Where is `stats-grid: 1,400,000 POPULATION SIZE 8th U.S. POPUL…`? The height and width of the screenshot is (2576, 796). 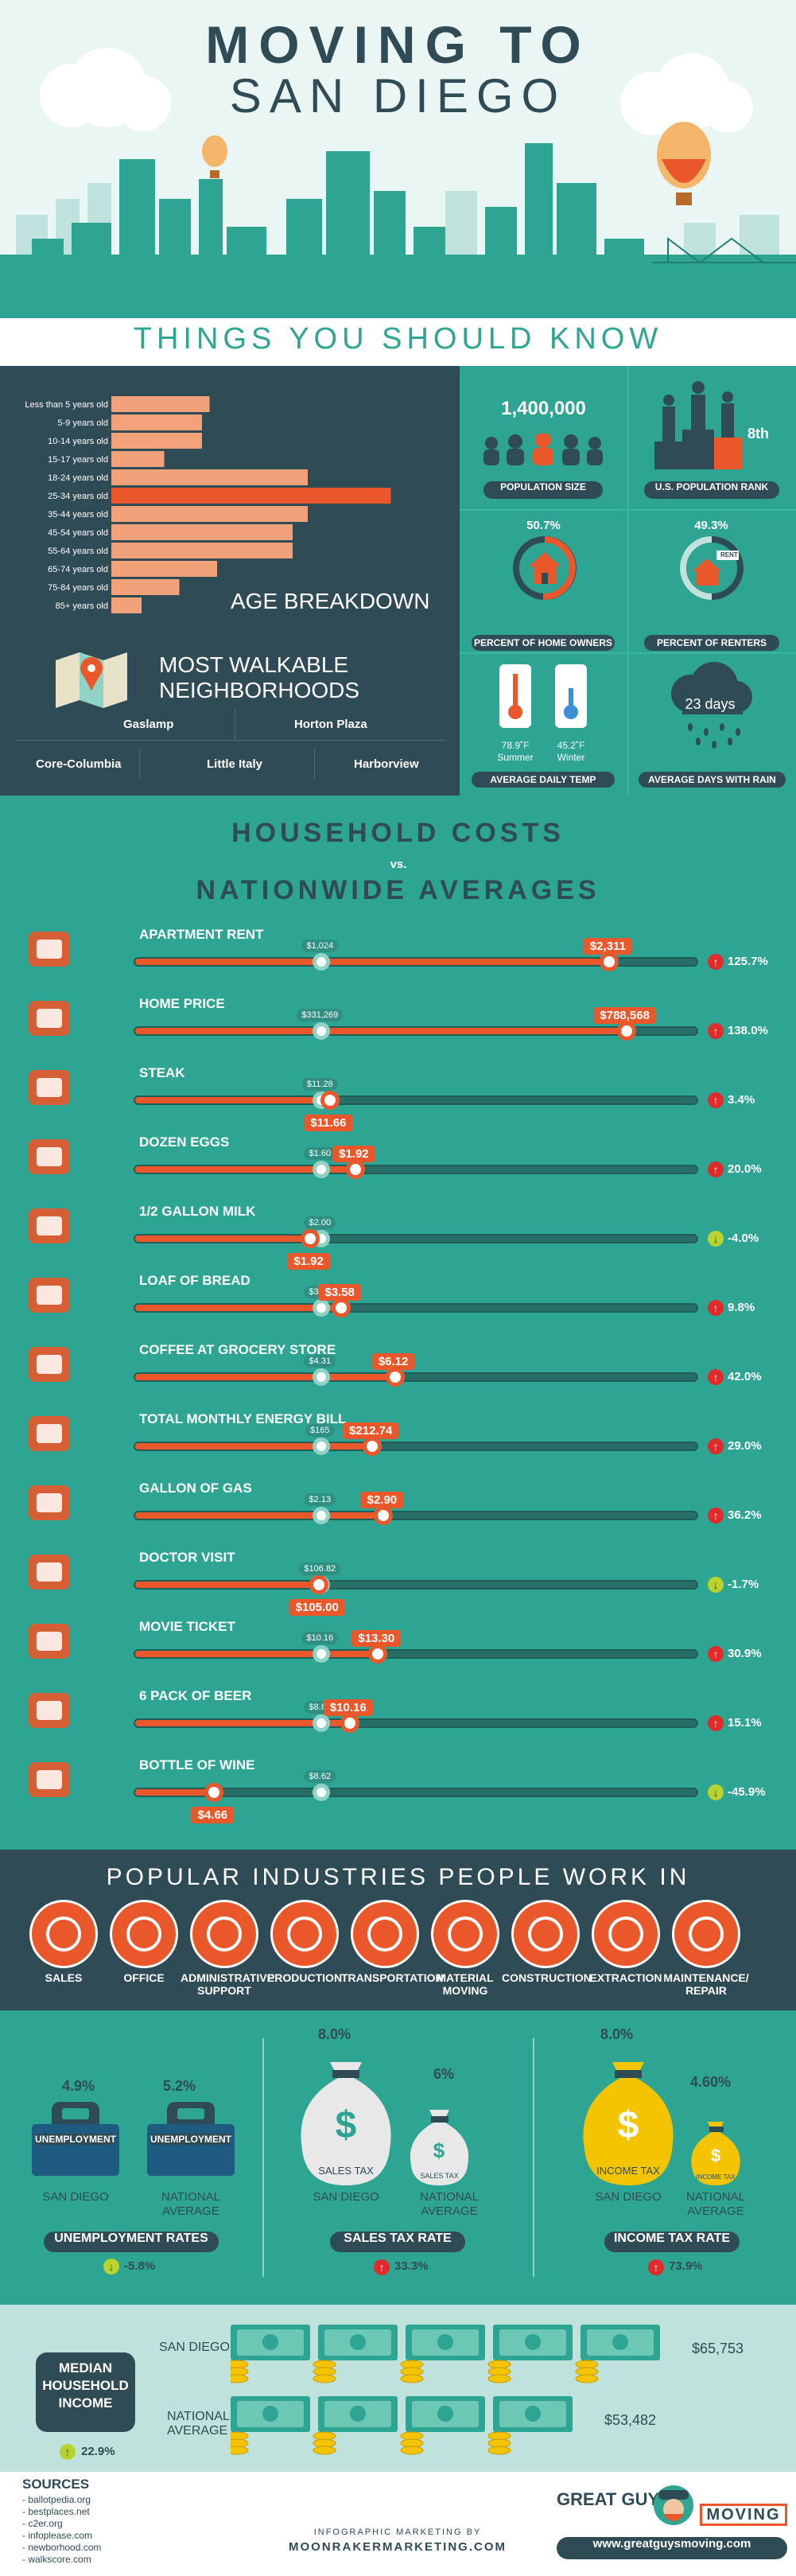 stats-grid: 1,400,000 POPULATION SIZE 8th U.S. POPUL… is located at coordinates (628, 581).